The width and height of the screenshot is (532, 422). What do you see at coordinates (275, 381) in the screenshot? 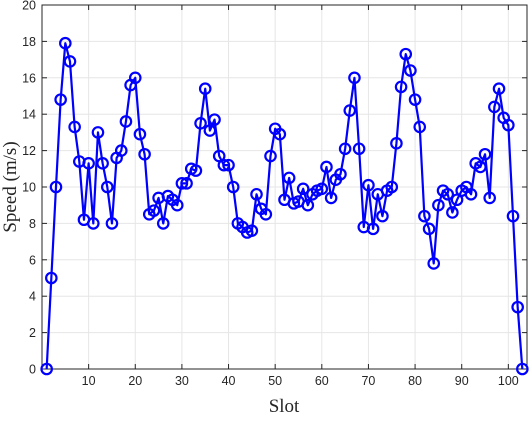
I see `x-tick-label: 50` at bounding box center [275, 381].